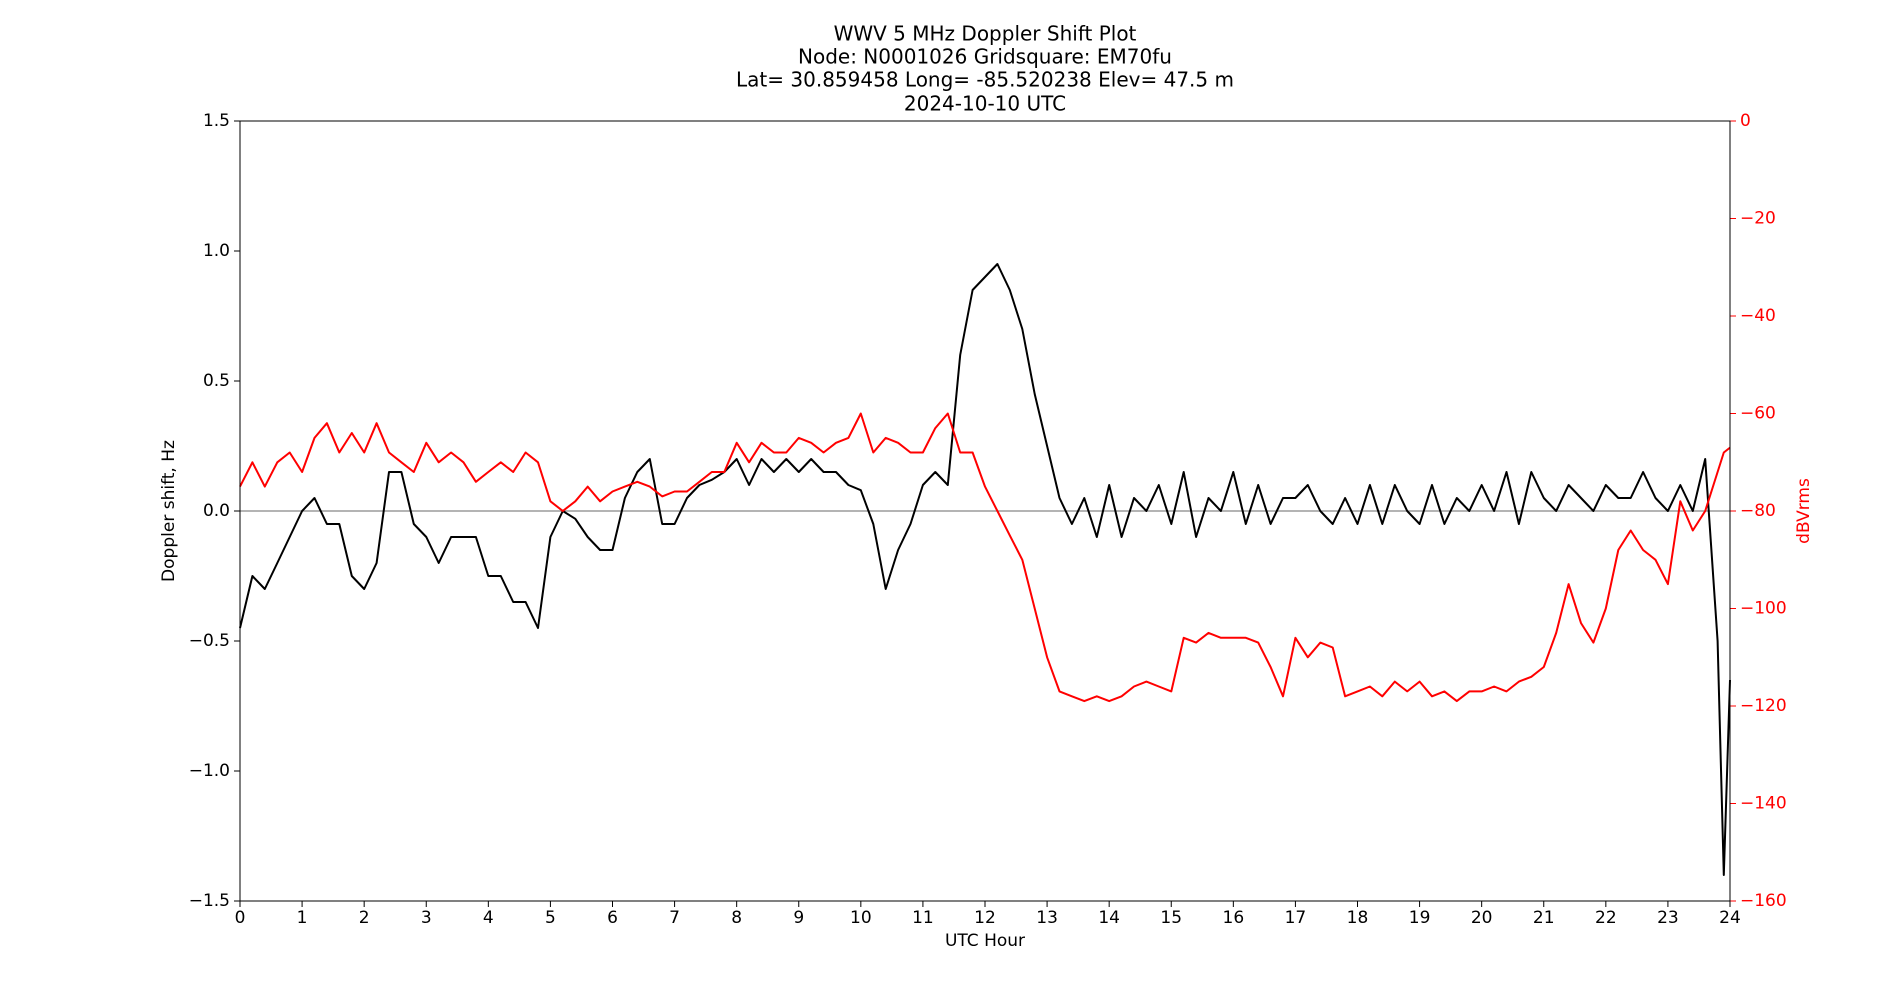  What do you see at coordinates (426, 918) in the screenshot?
I see `x-tick-label: 3` at bounding box center [426, 918].